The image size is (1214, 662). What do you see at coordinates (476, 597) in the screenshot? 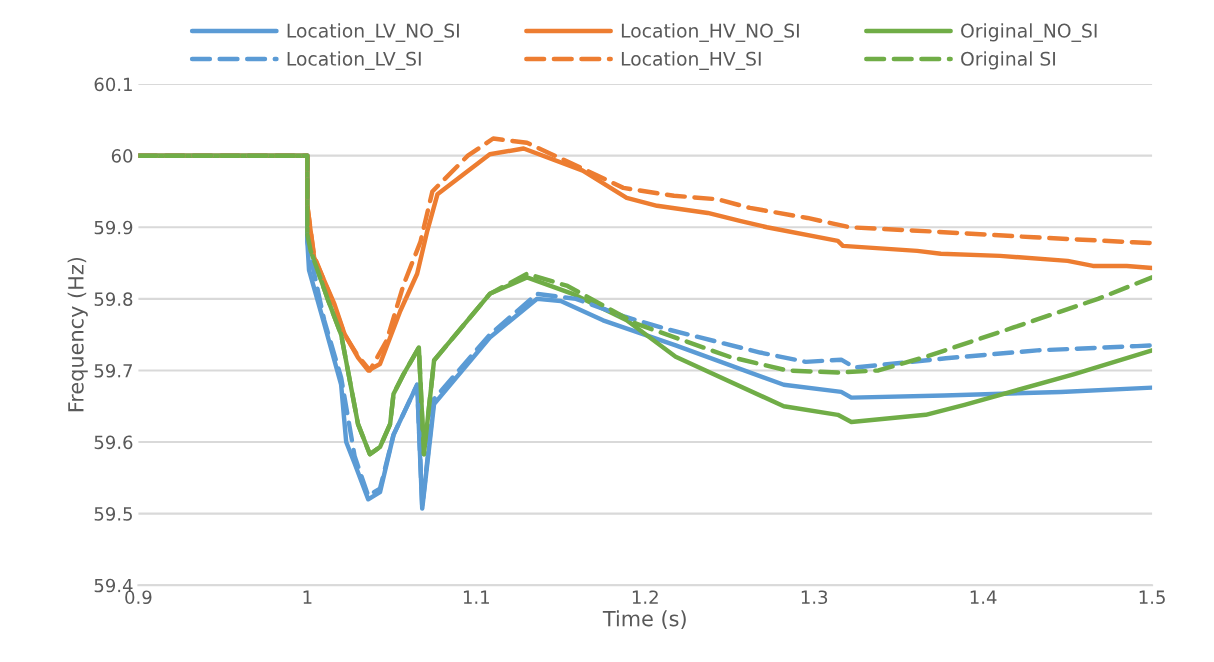
I see `x-tick-label: 1.1` at bounding box center [476, 597].